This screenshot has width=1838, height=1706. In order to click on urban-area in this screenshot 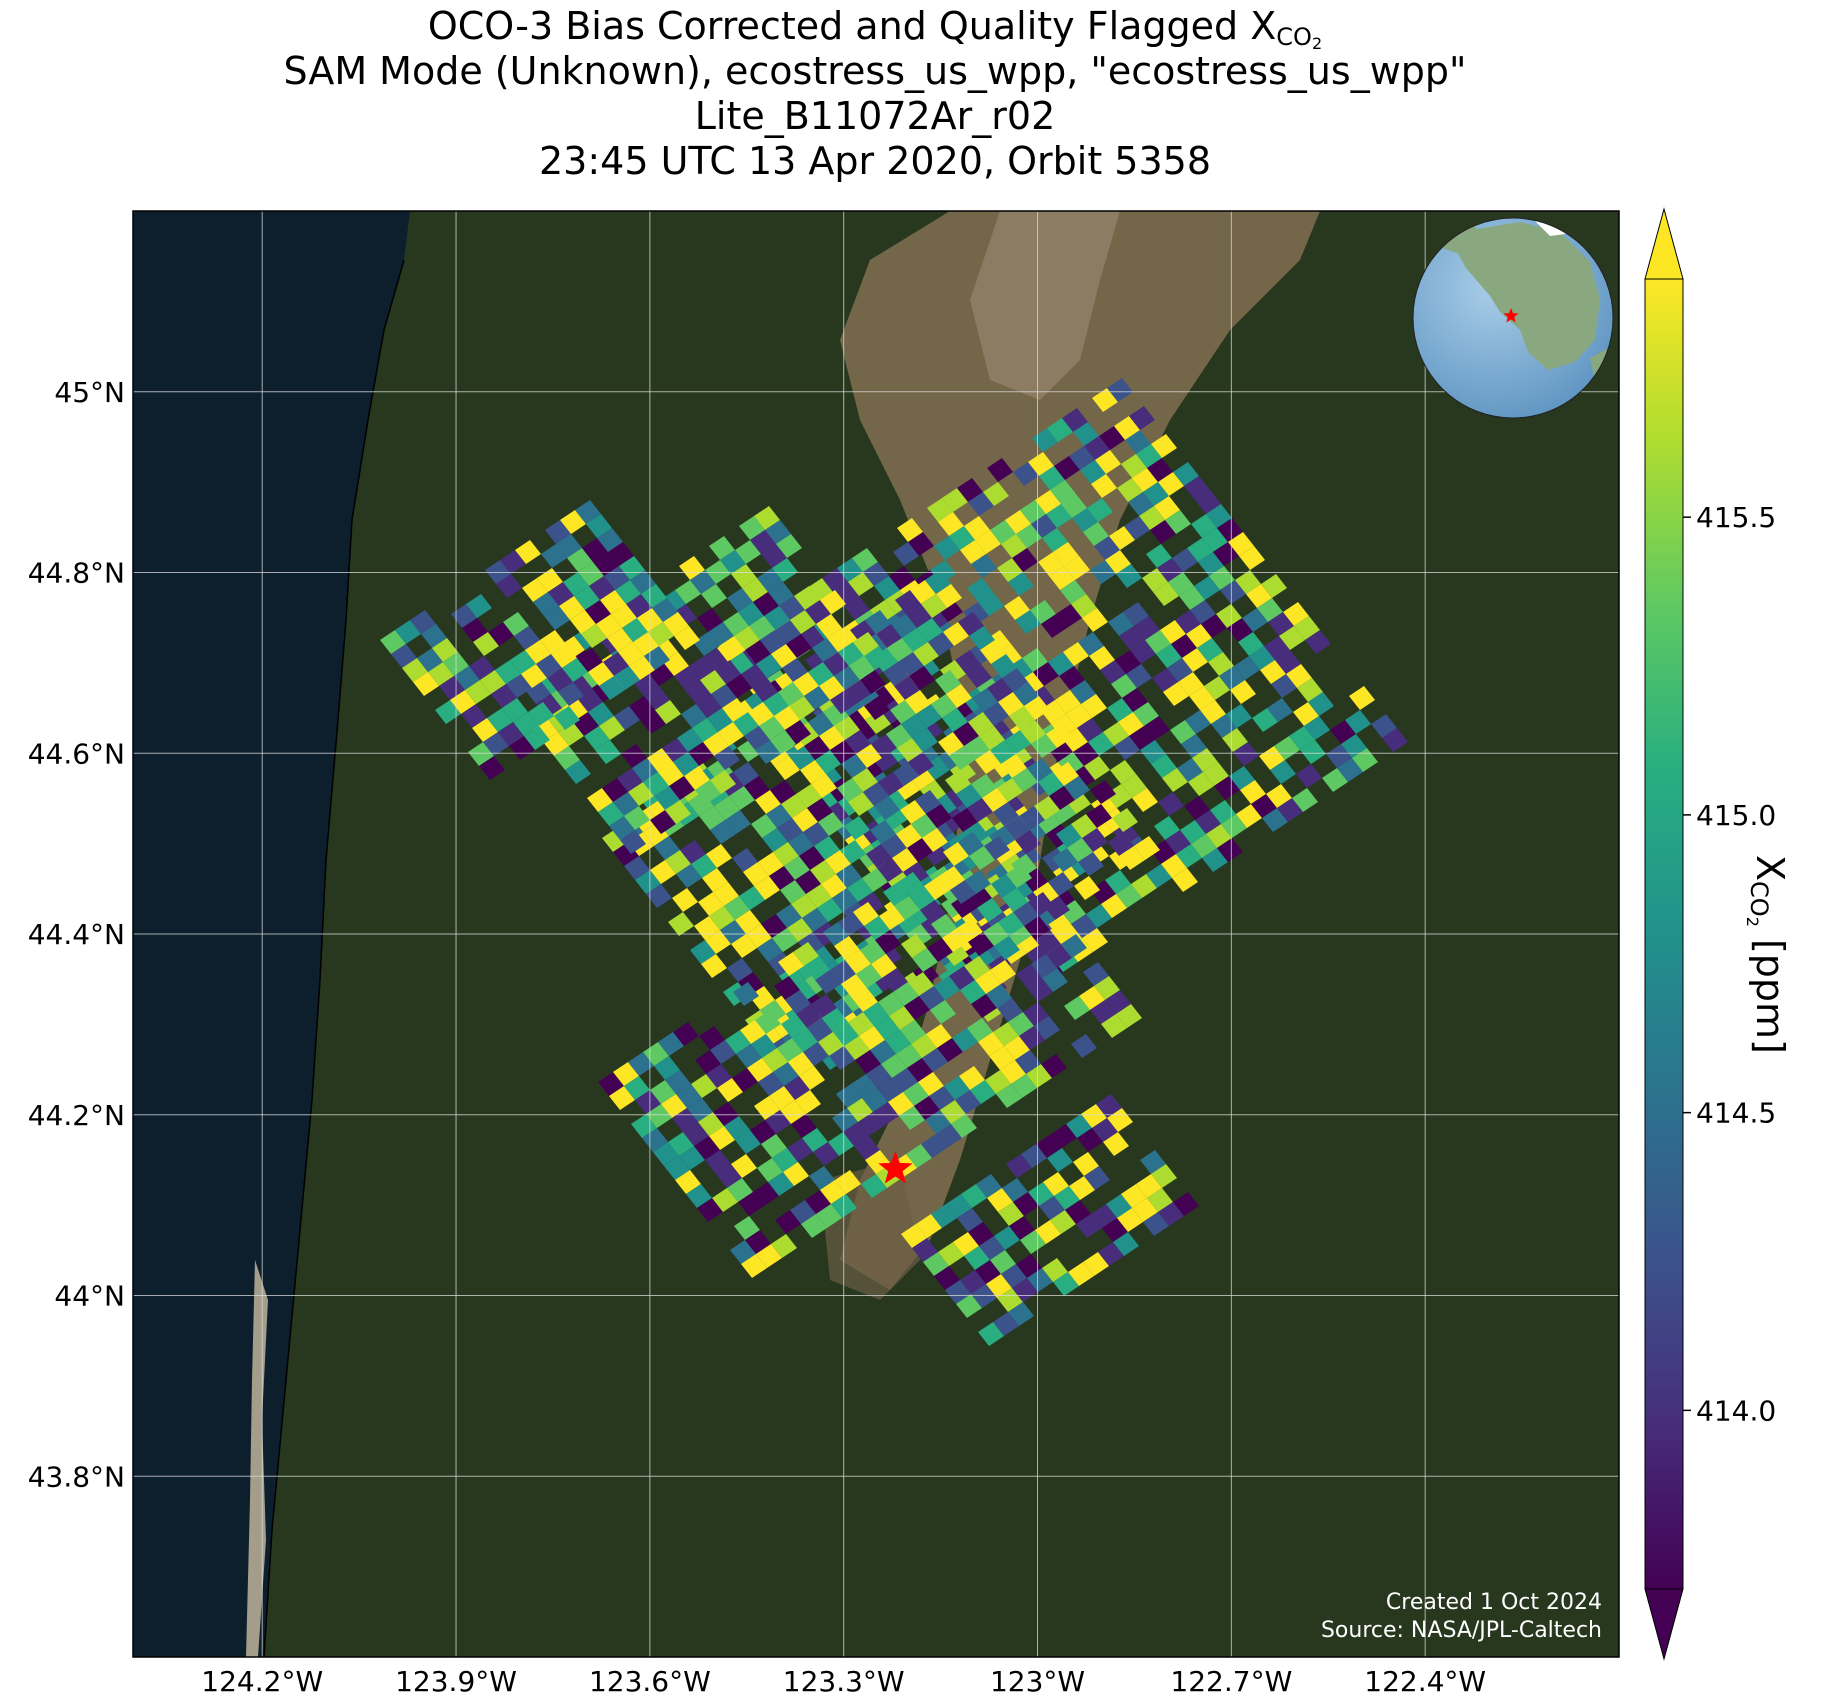, I will do `click(1045, 305)`.